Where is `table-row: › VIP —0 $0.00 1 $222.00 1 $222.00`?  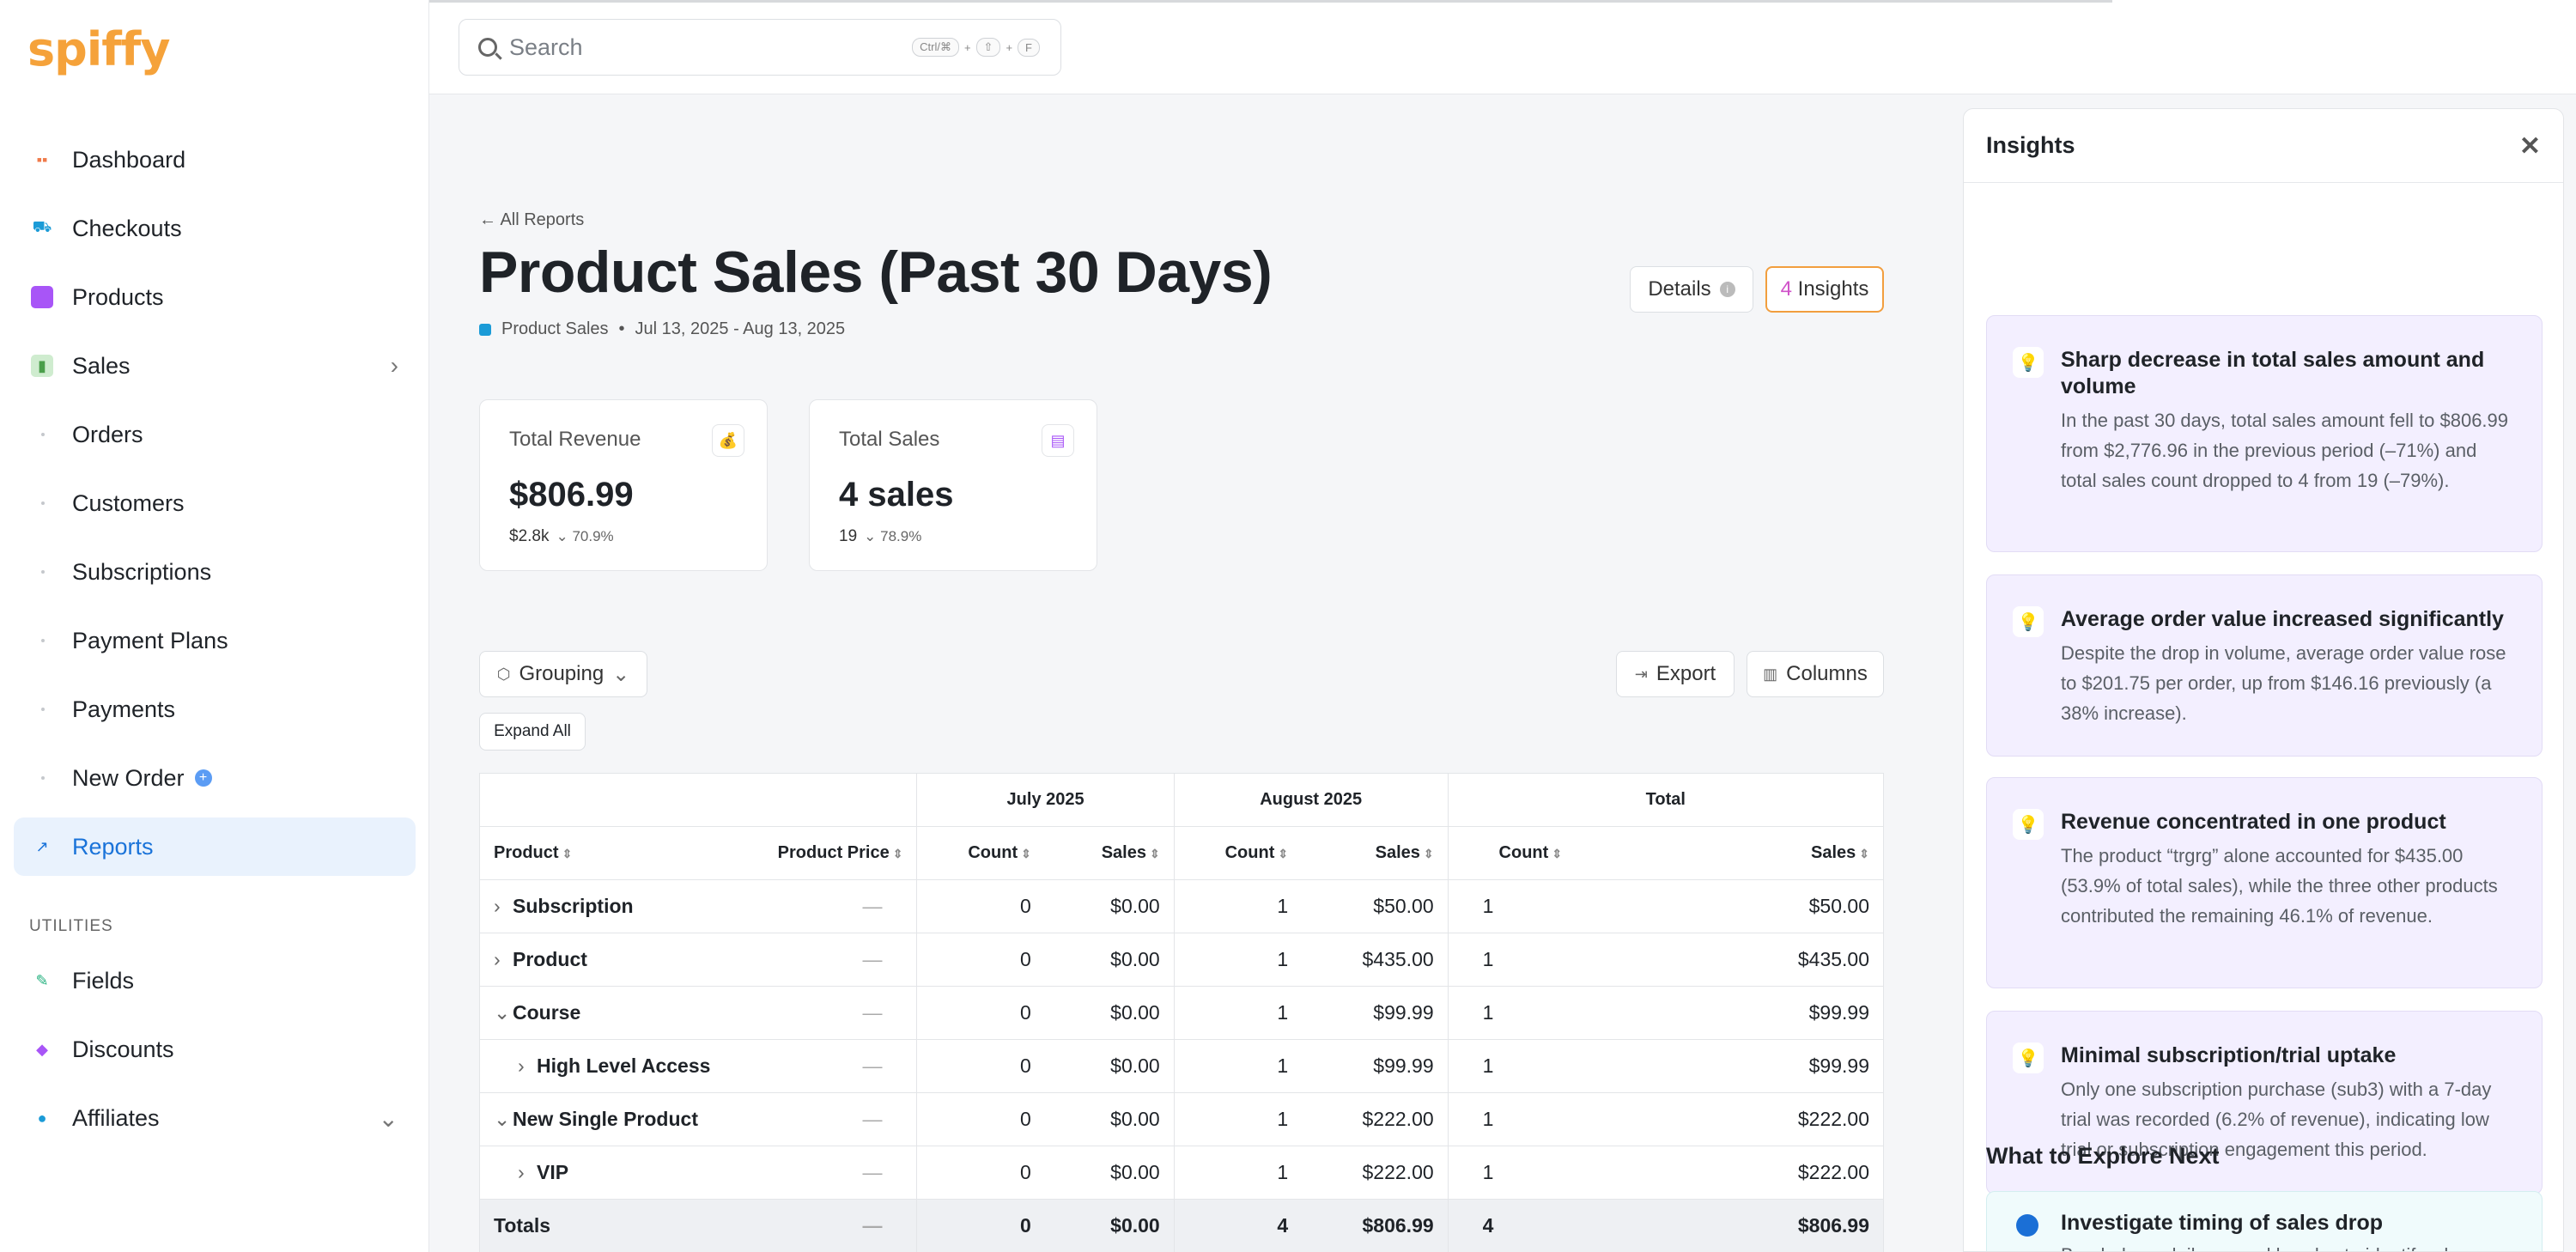 table-row: › VIP —0 $0.00 1 $222.00 1 $222.00 is located at coordinates (1181, 1173).